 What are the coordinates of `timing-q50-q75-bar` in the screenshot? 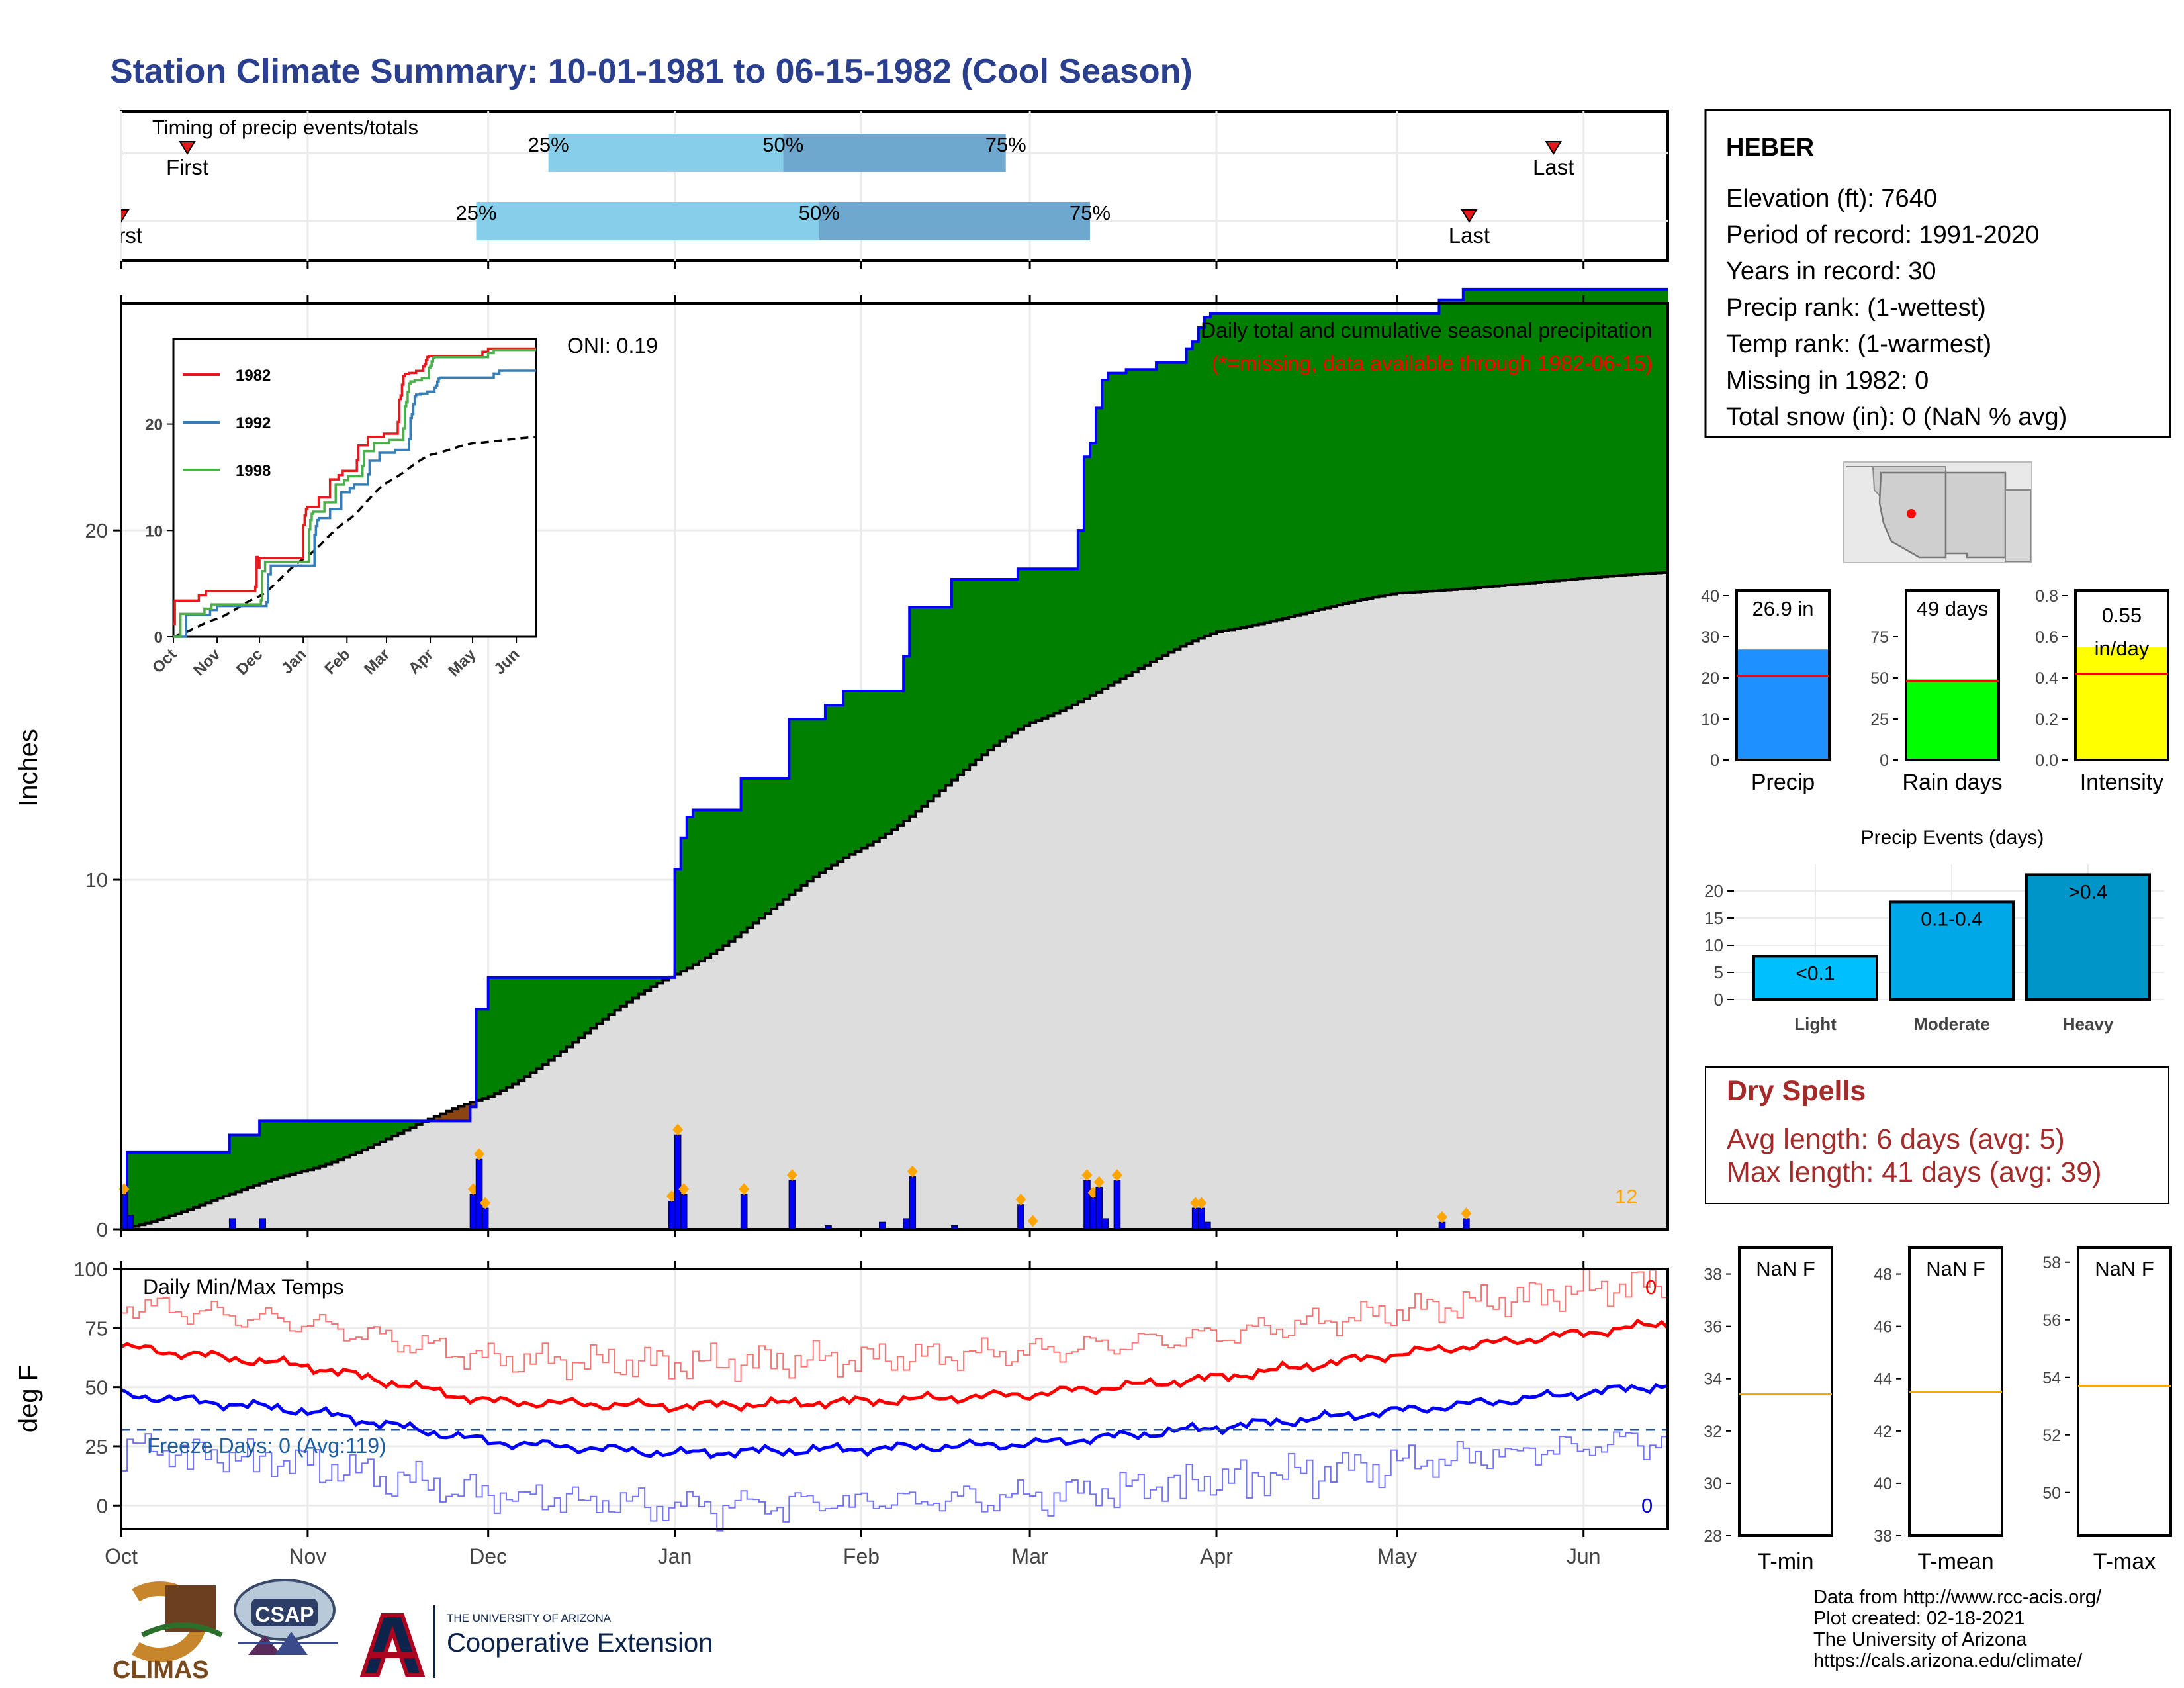 It's located at (894, 153).